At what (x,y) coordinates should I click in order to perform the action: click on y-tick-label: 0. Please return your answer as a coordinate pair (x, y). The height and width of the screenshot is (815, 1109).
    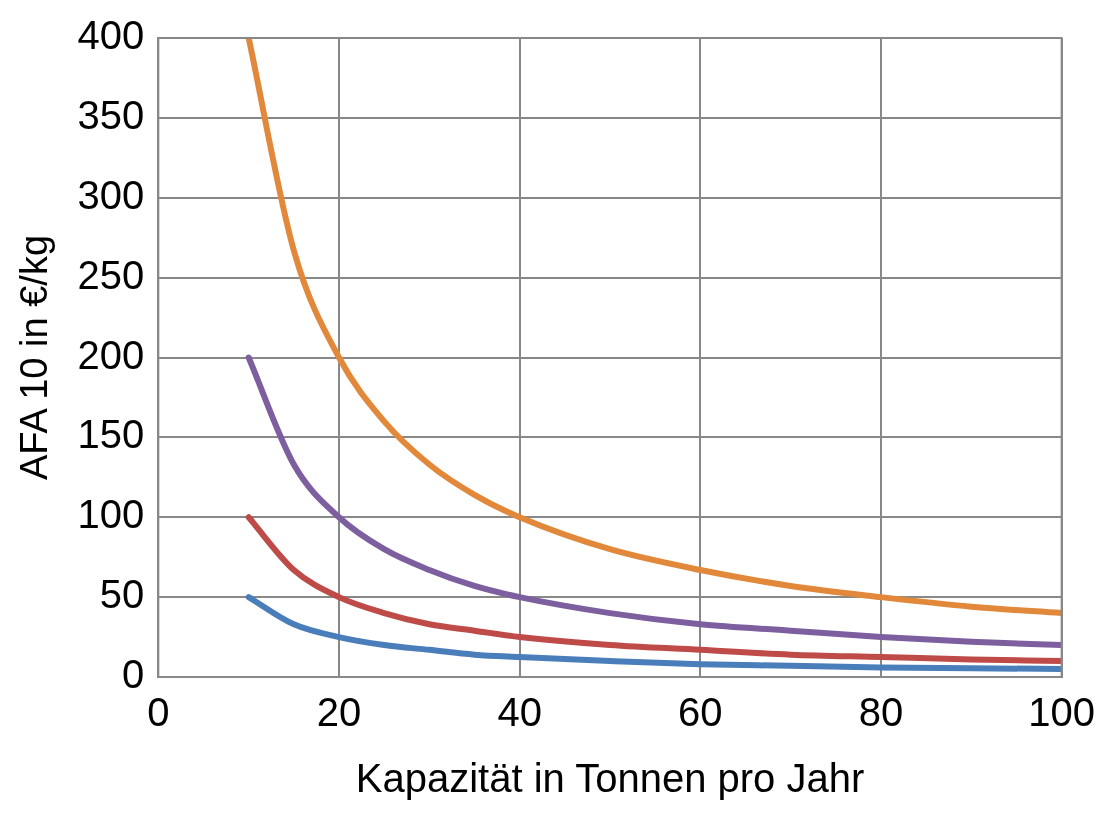
    Looking at the image, I should click on (133, 674).